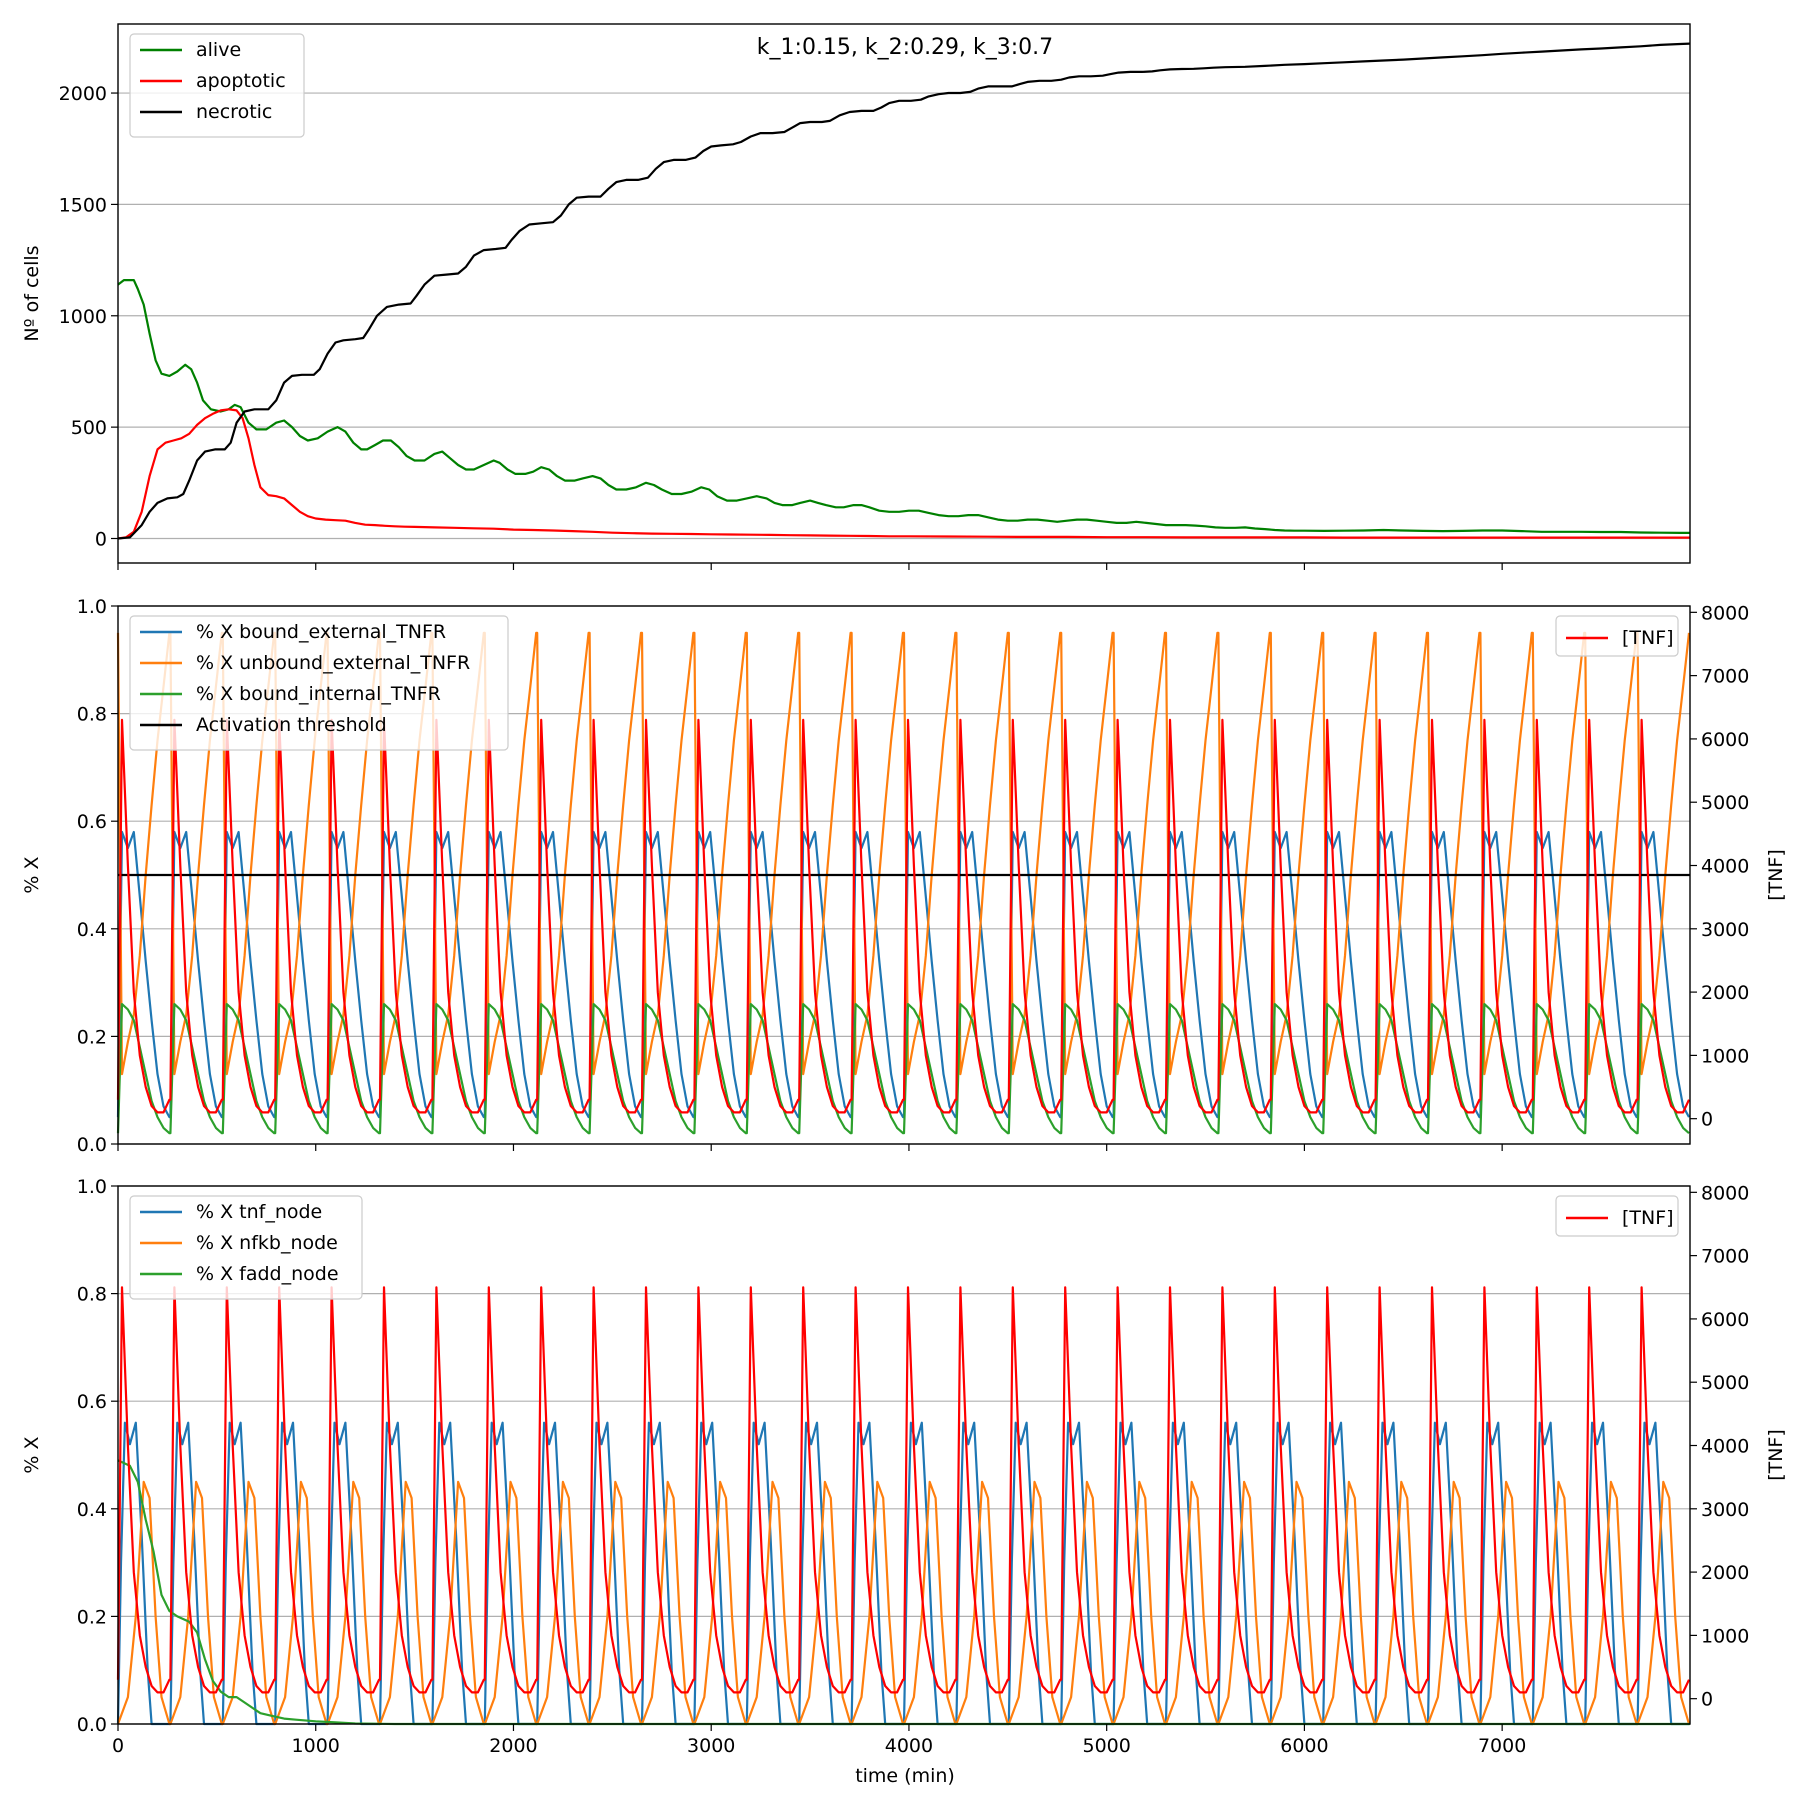  What do you see at coordinates (321, 632) in the screenshot?
I see `legend-label: % X bound_external_TNFR` at bounding box center [321, 632].